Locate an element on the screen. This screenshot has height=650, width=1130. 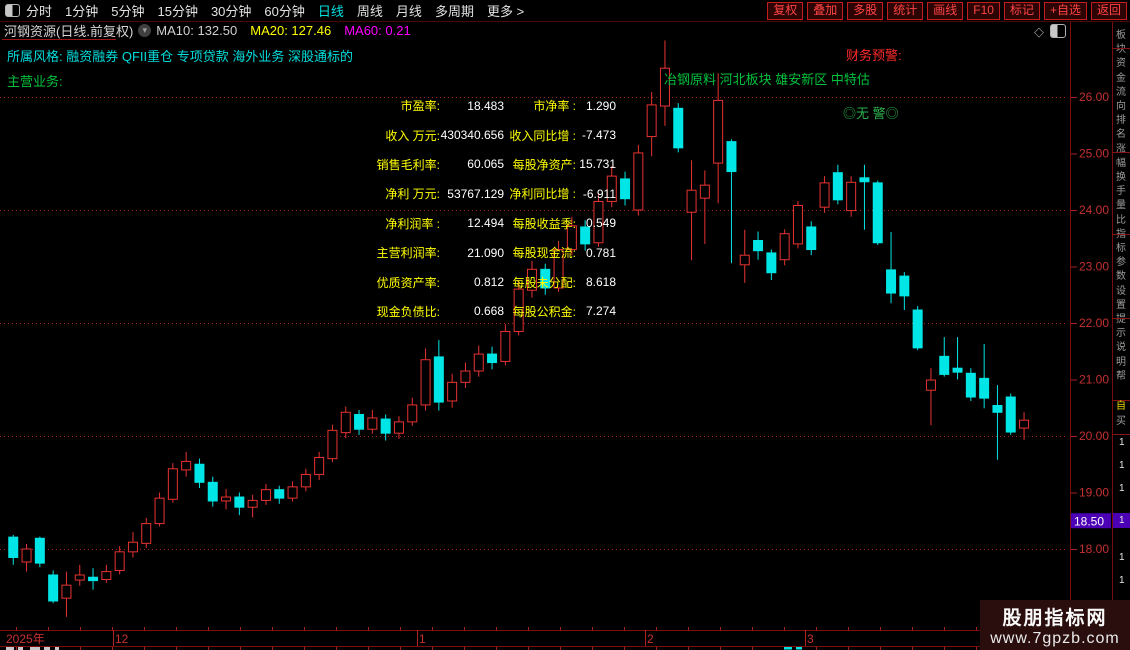
right-panel-char: 设 is located at coordinates (1121, 291).